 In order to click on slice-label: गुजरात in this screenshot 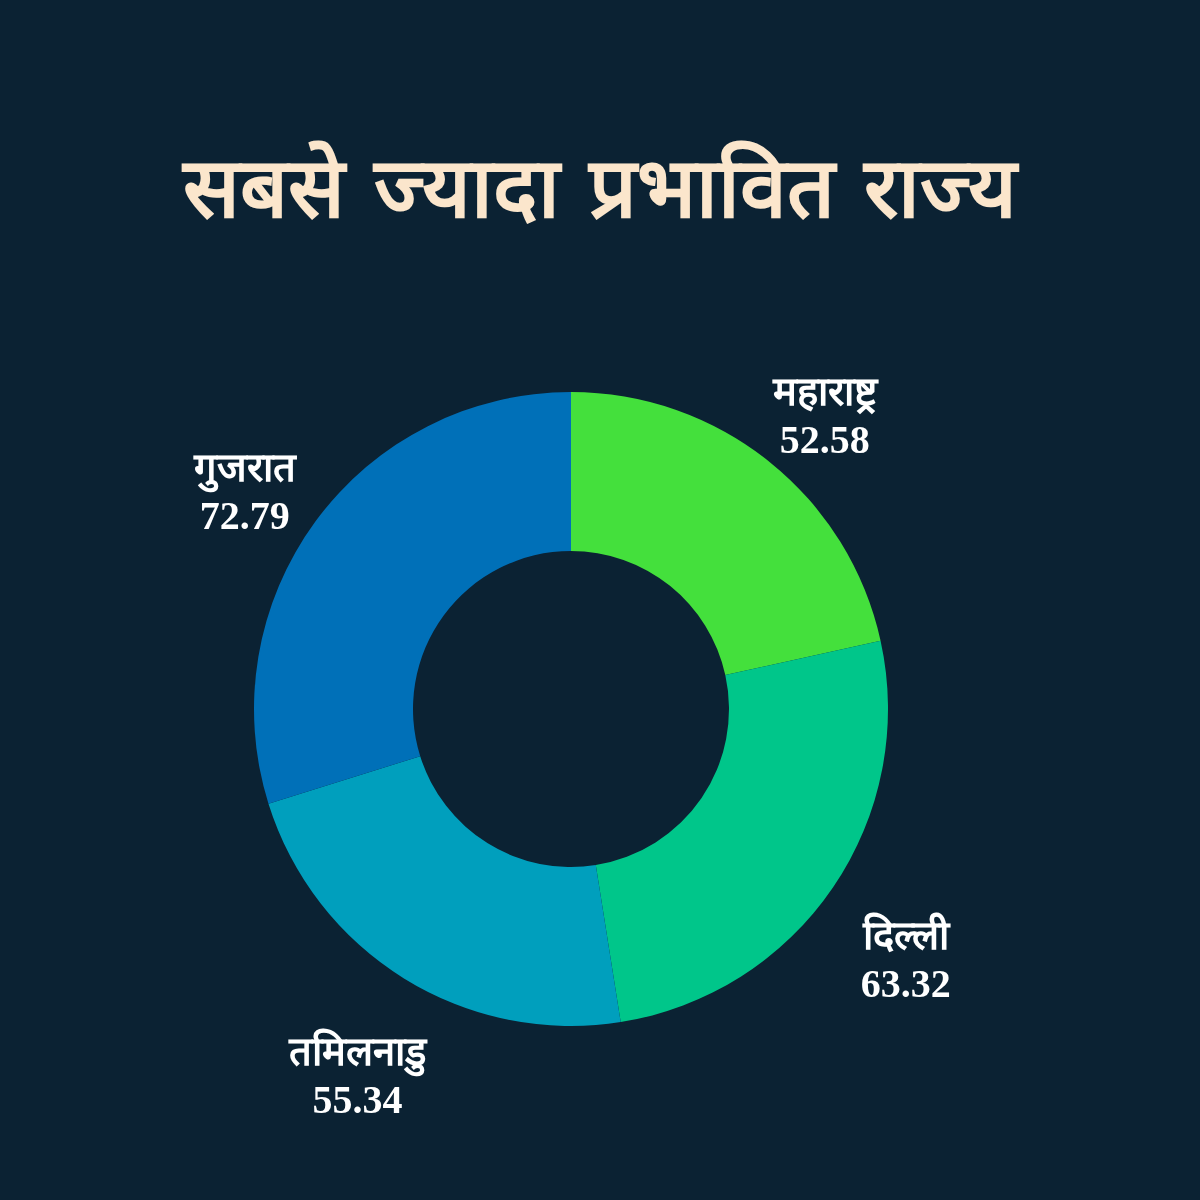, I will do `click(244, 469)`.